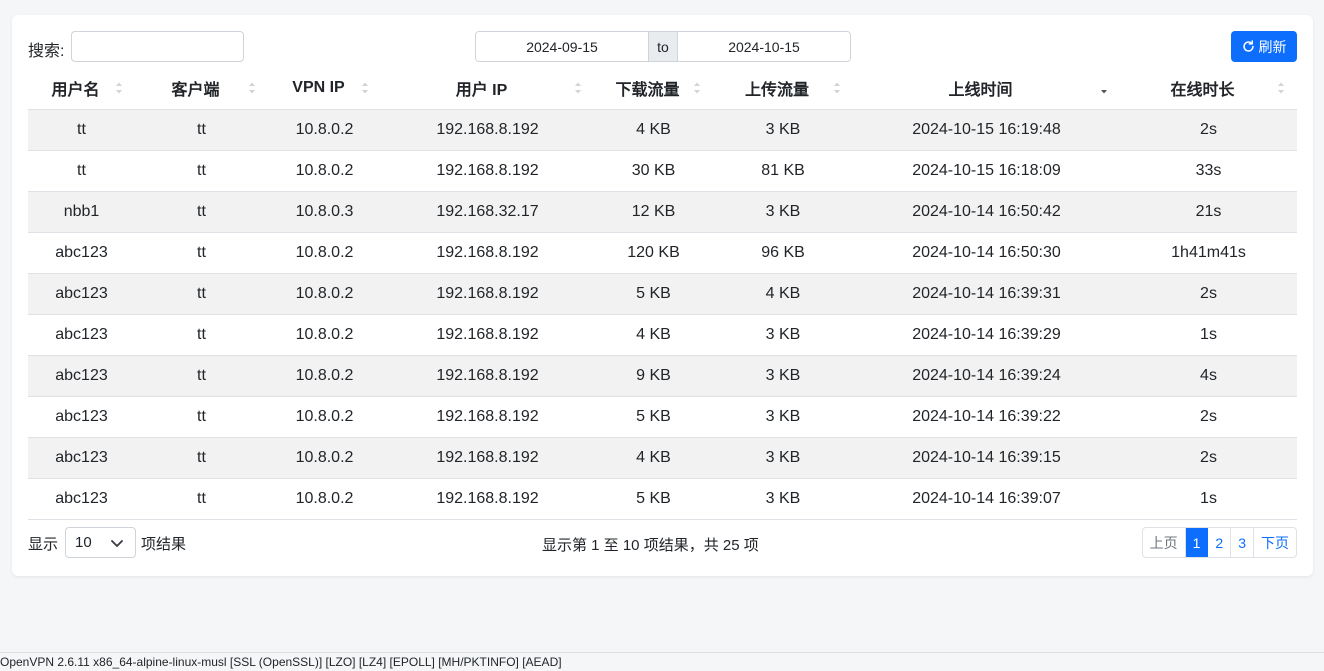 The height and width of the screenshot is (671, 1324). I want to click on table-cell: 4s, so click(1208, 376).